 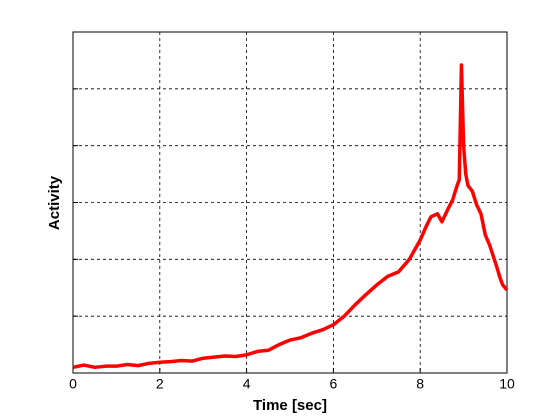 What do you see at coordinates (420, 384) in the screenshot?
I see `x-tick-label: 8` at bounding box center [420, 384].